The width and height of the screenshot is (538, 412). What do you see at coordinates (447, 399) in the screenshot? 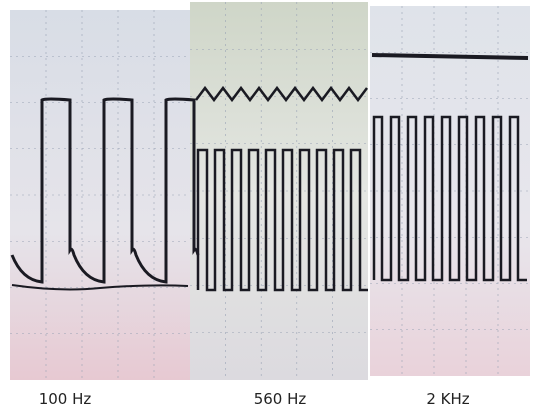
I see `caption: 2 KHz` at bounding box center [447, 399].